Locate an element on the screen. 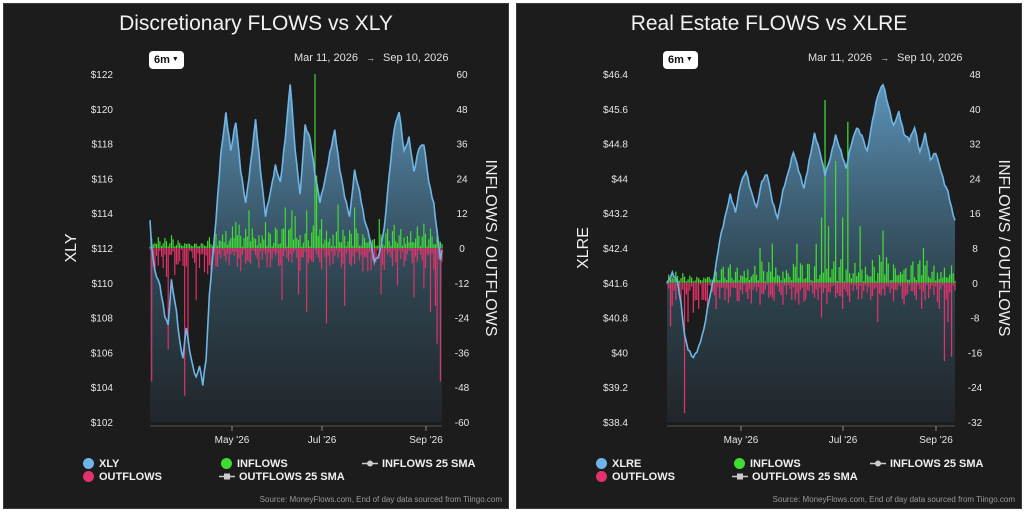 The width and height of the screenshot is (1027, 514). y-axis-label-left: XLRE is located at coordinates (583, 248).